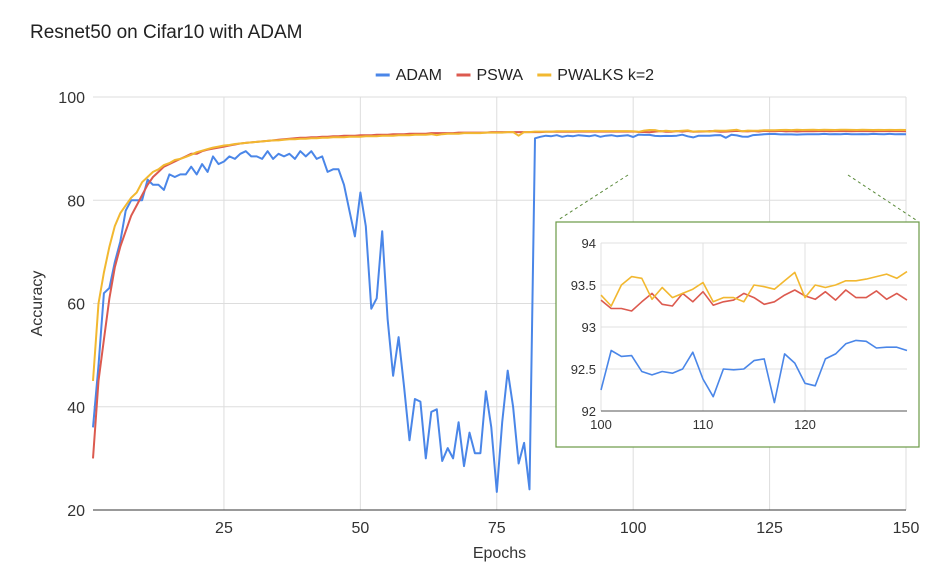 Image resolution: width=926 pixels, height=573 pixels. What do you see at coordinates (500, 75) in the screenshot?
I see `legend-label: PSWA` at bounding box center [500, 75].